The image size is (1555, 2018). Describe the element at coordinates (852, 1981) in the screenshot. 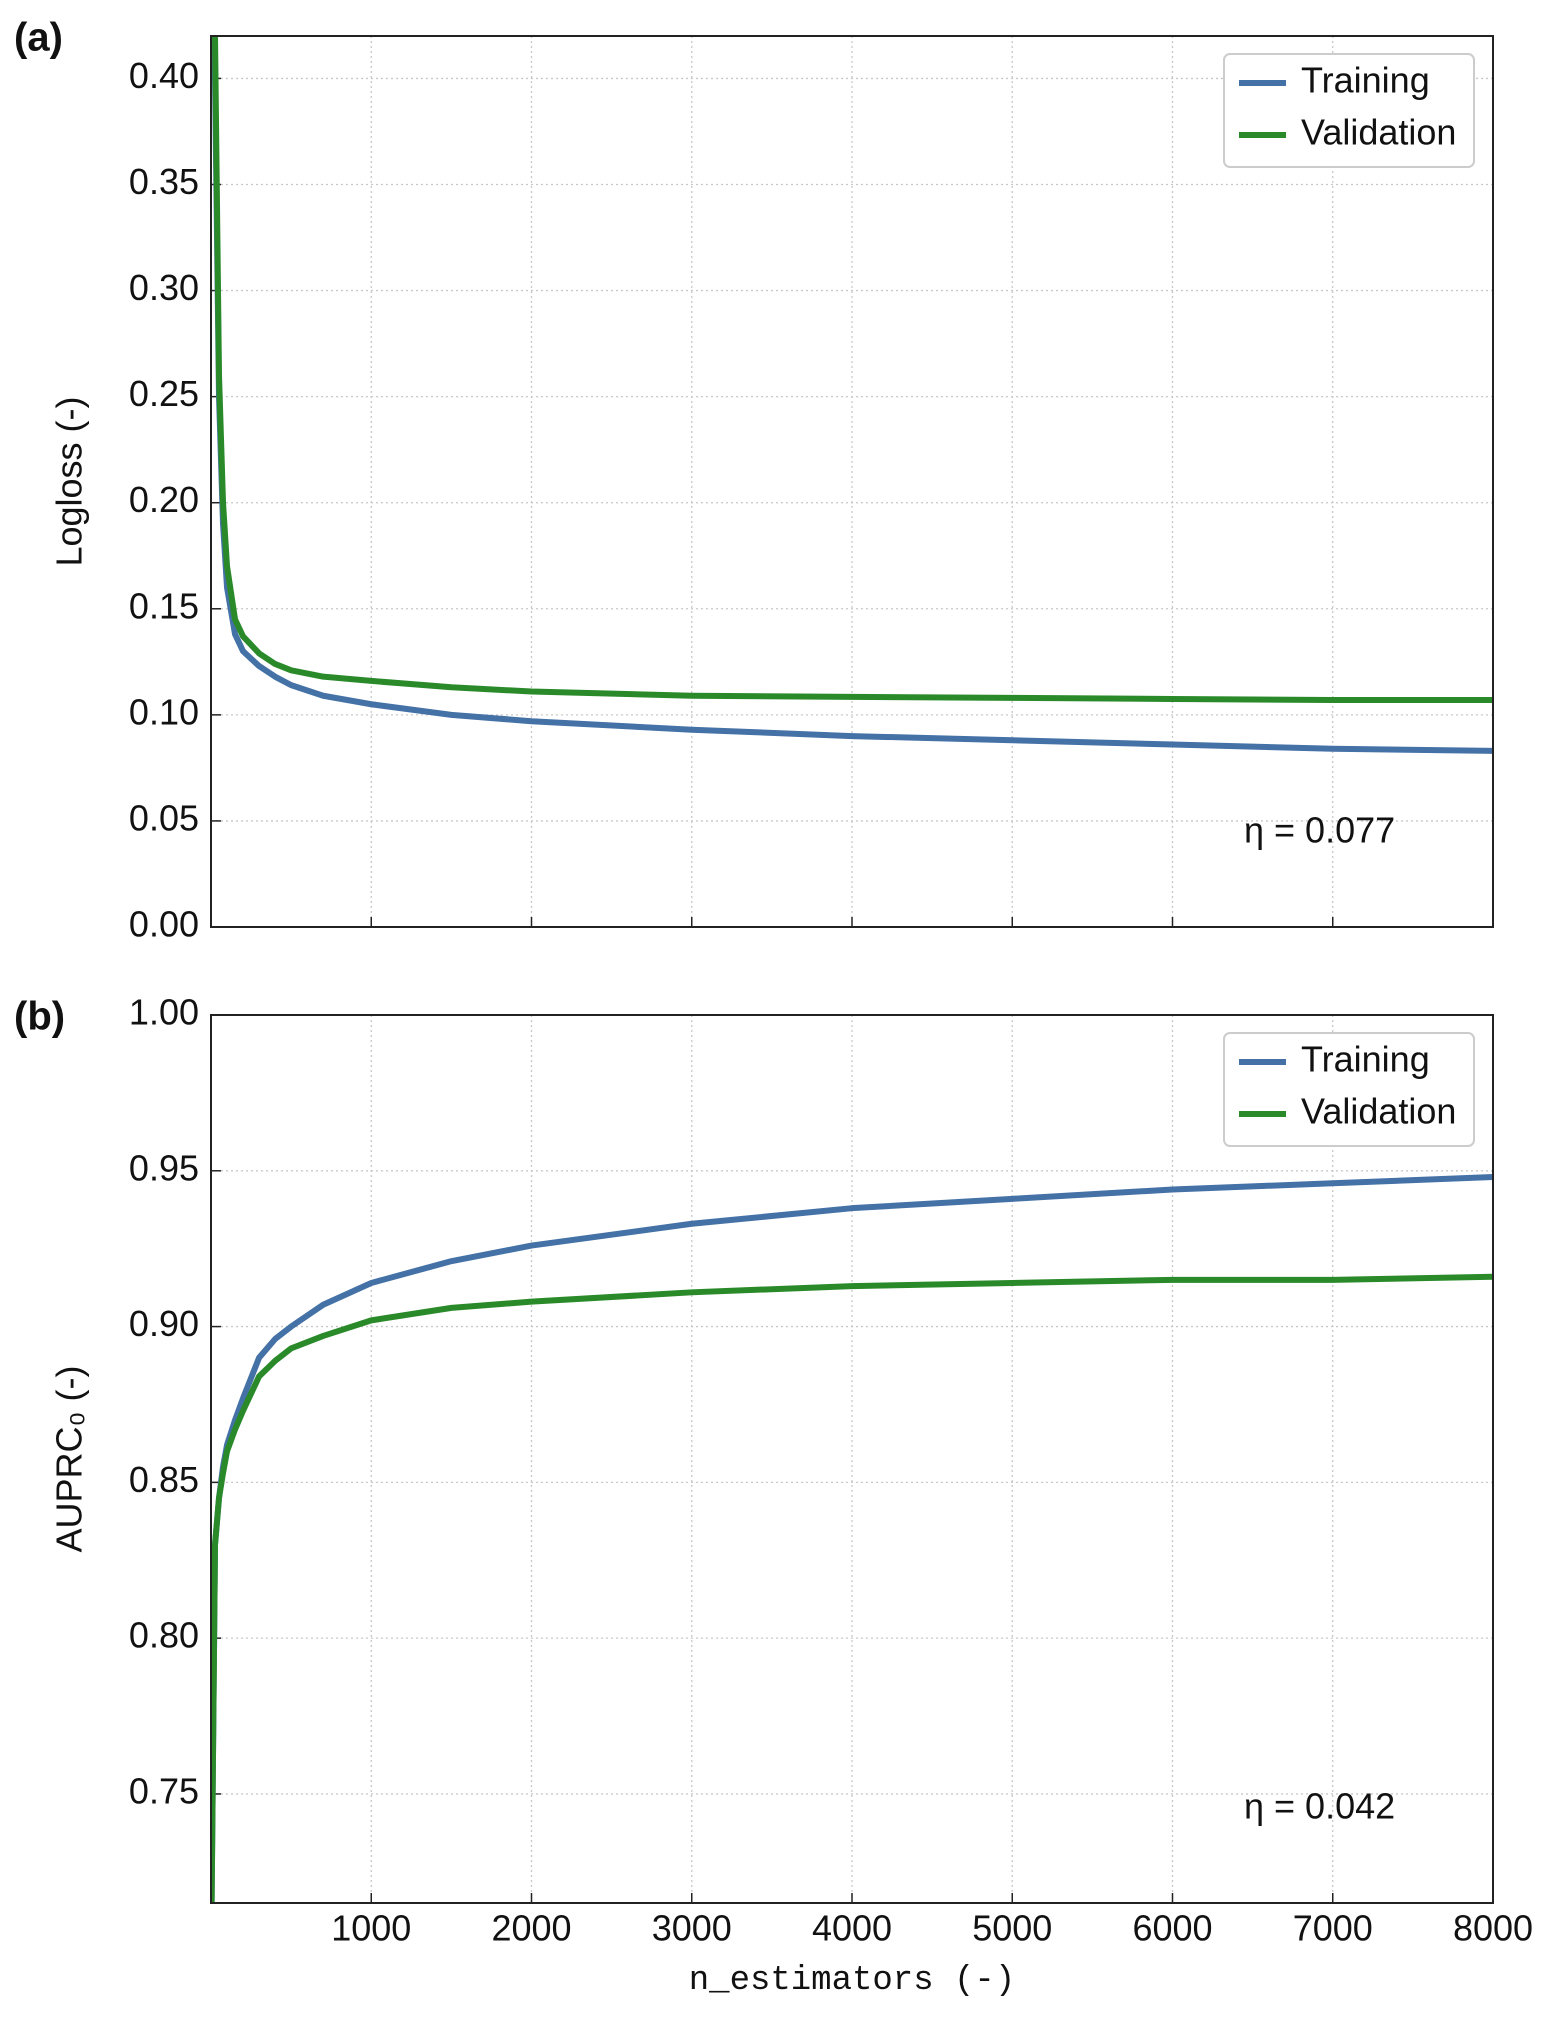

I see `x-axis-label: n_estimators (-)` at that location.